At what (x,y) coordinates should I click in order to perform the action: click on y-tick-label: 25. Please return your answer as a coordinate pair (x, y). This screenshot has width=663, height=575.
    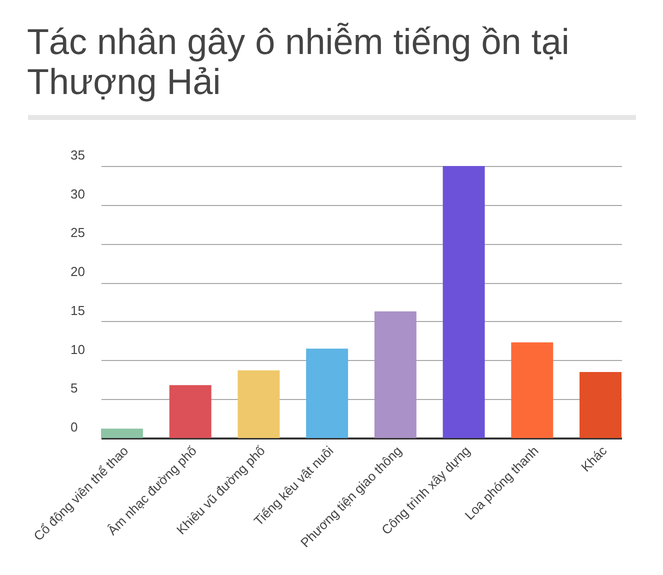
    Looking at the image, I should click on (77, 232).